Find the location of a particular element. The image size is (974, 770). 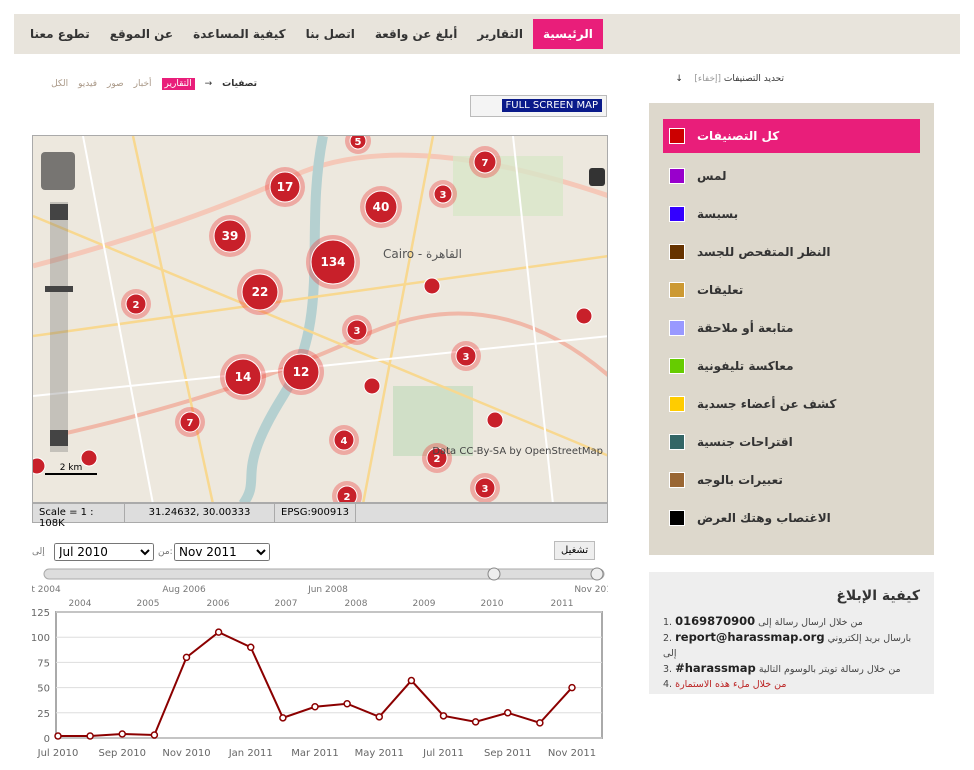

how-strong: #harassmap is located at coordinates (715, 668).